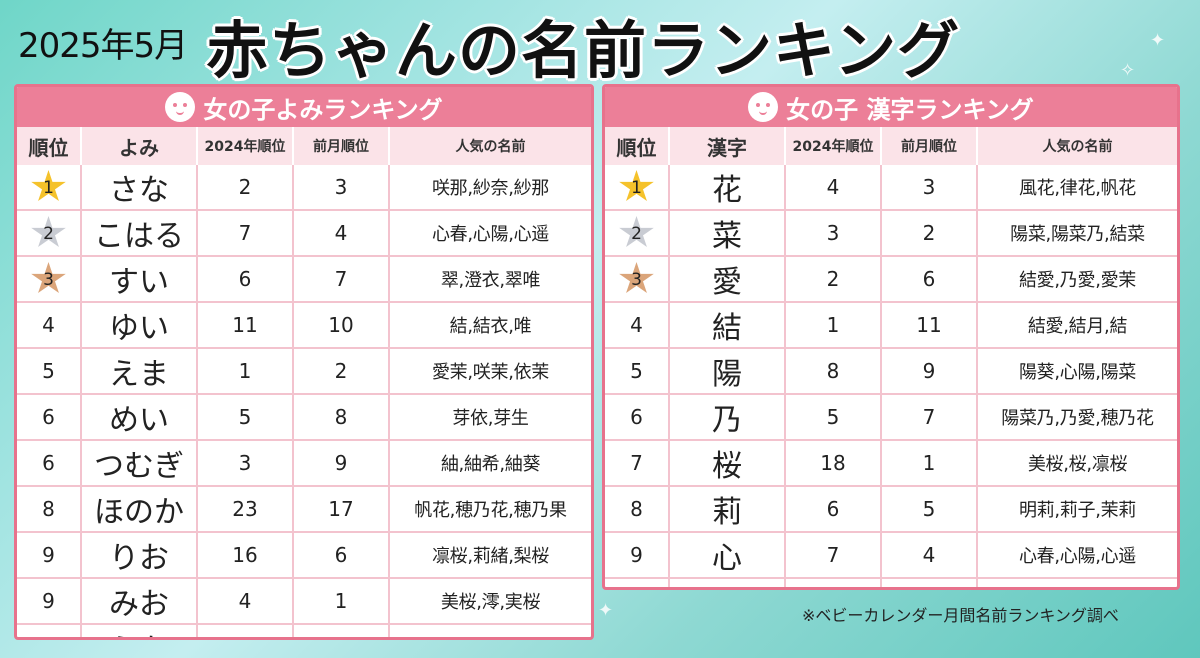 This screenshot has width=1200, height=658. Describe the element at coordinates (103, 46) in the screenshot. I see `date-label: 2025年5月` at that location.